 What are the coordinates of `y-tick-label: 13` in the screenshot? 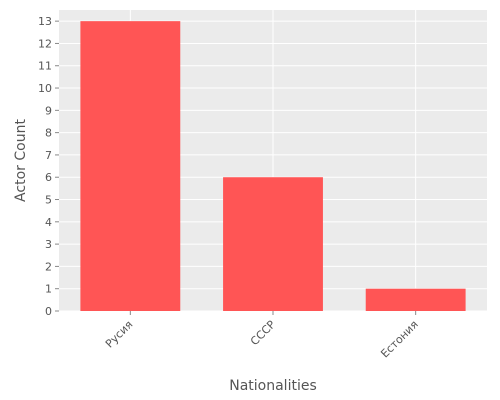 It's located at (45, 21).